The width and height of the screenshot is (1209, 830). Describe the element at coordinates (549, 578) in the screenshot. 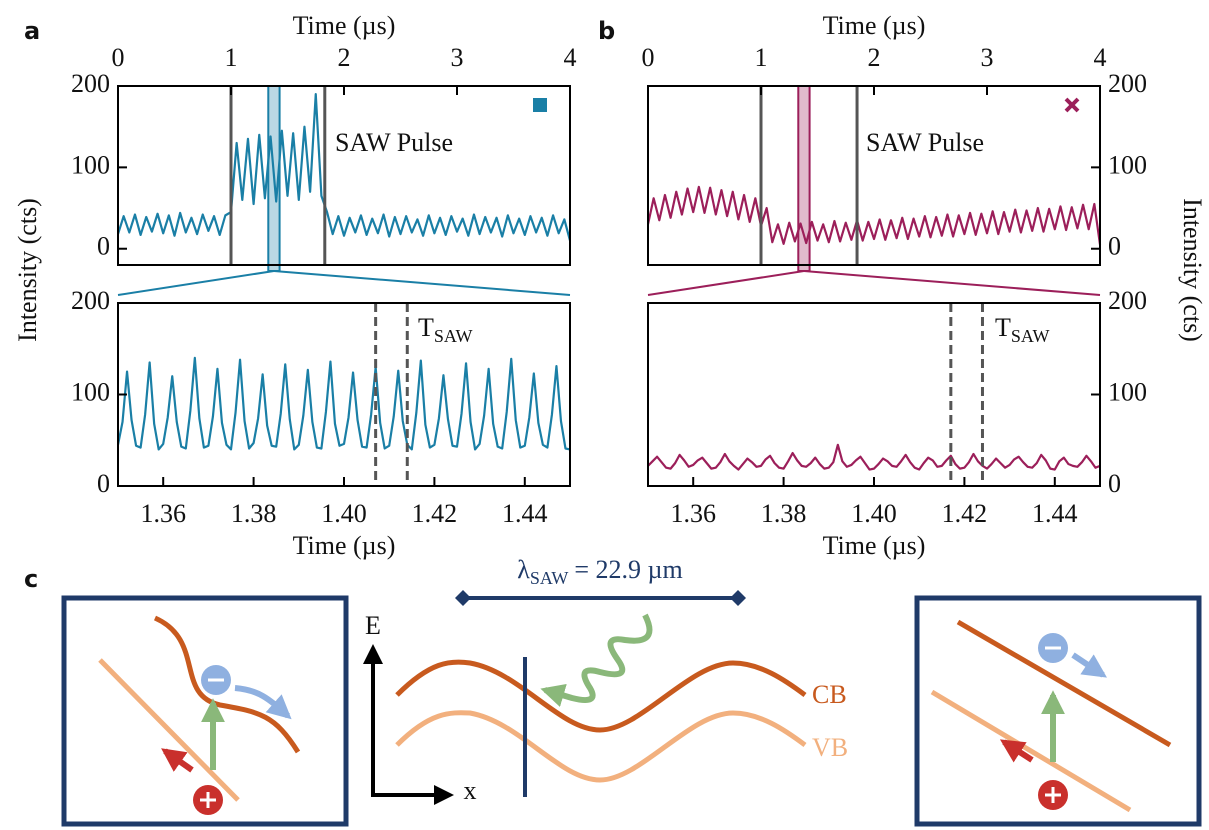

I see `subscript: SAW` at that location.